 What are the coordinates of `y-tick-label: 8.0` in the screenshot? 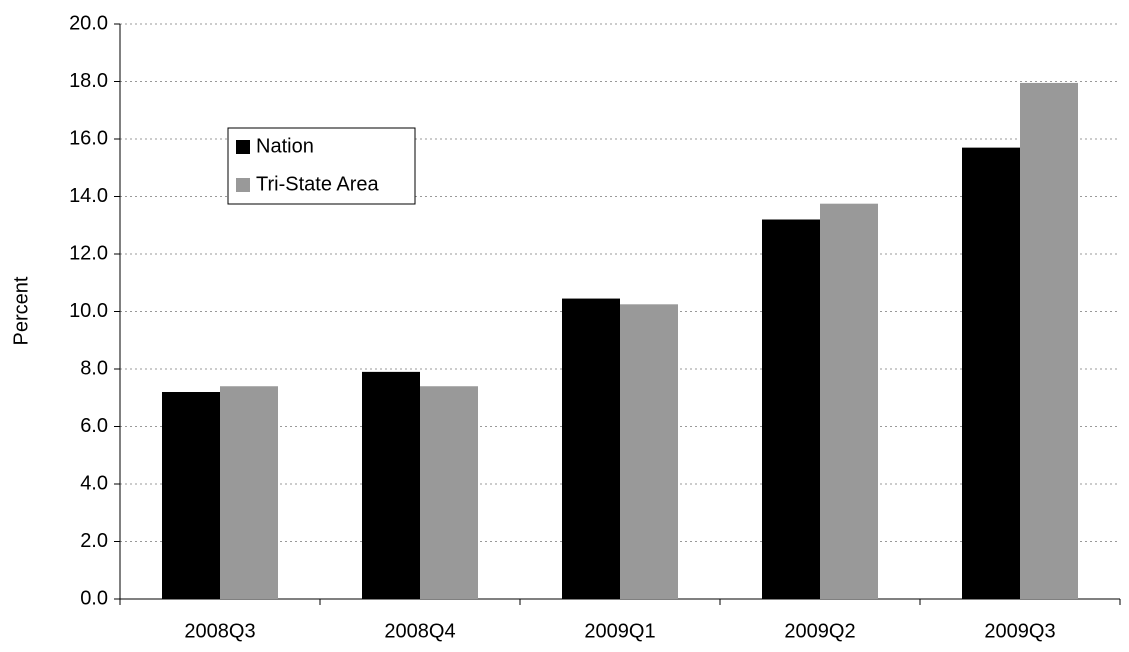 It's located at (94, 368).